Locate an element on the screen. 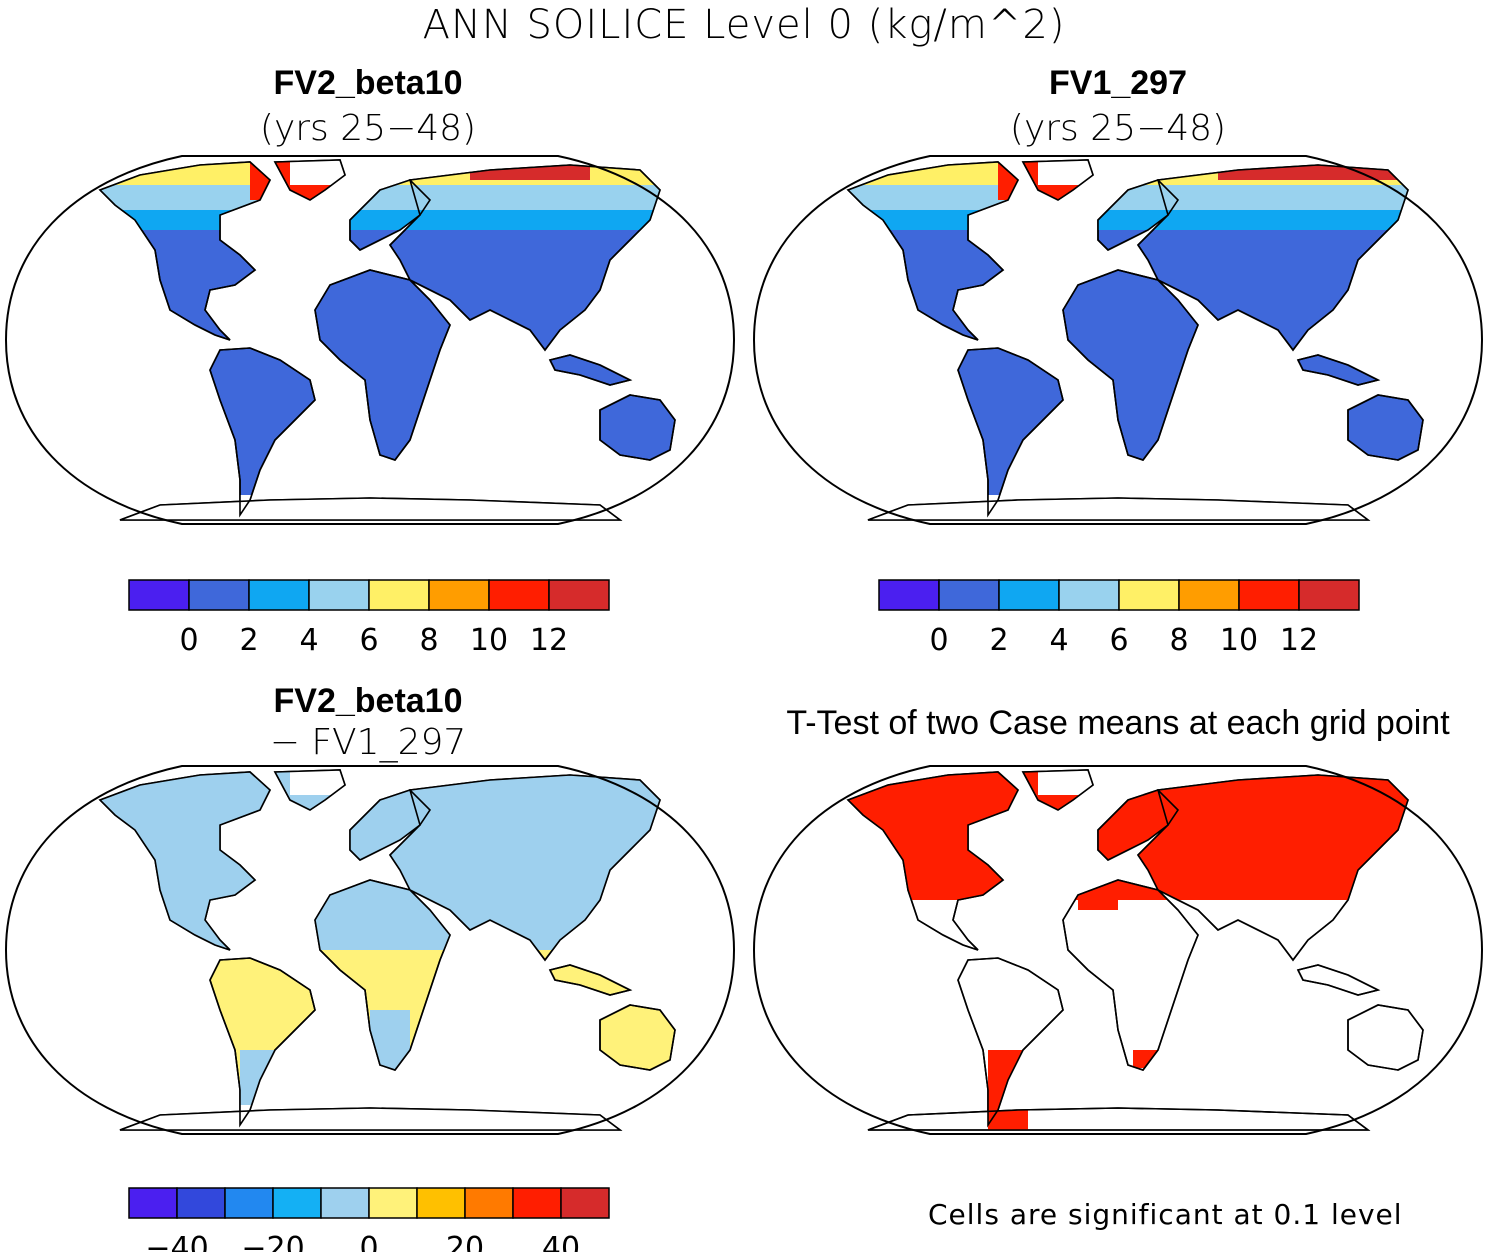 This screenshot has width=1488, height=1252. colorbar-difference-tick-label: 40 is located at coordinates (561, 1241).